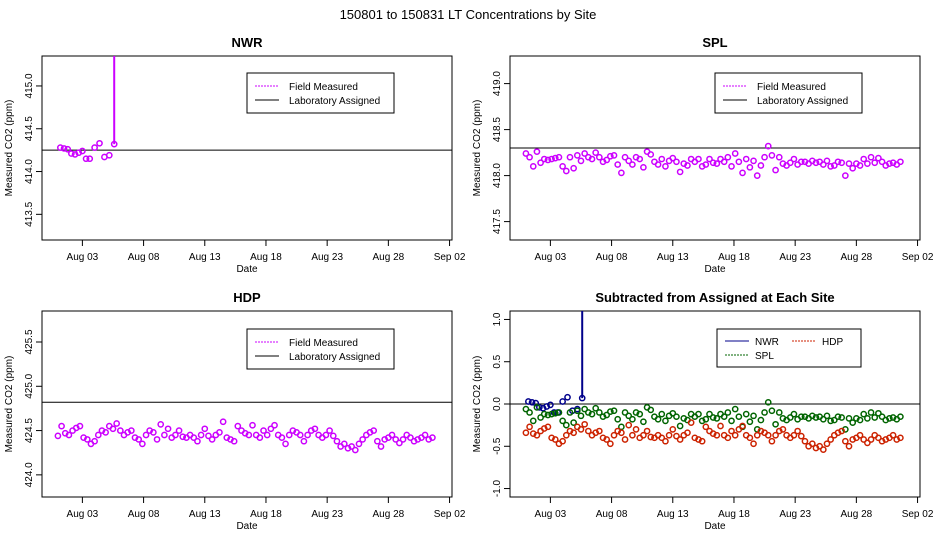 The height and width of the screenshot is (540, 936). I want to click on legend-label: SPL, so click(764, 356).